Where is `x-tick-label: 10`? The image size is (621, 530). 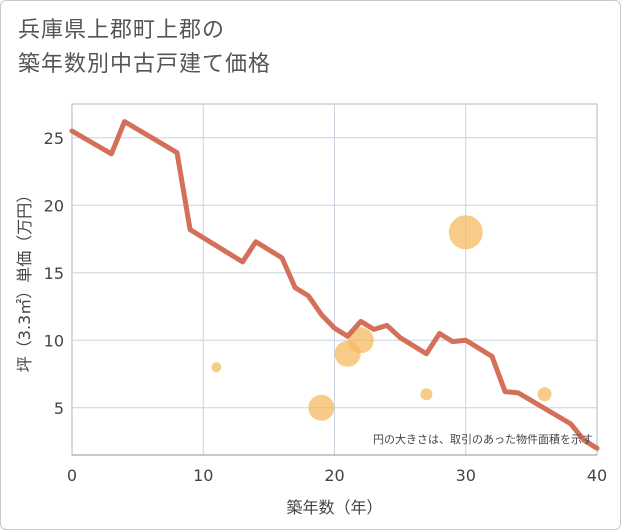 x-tick-label: 10 is located at coordinates (203, 475).